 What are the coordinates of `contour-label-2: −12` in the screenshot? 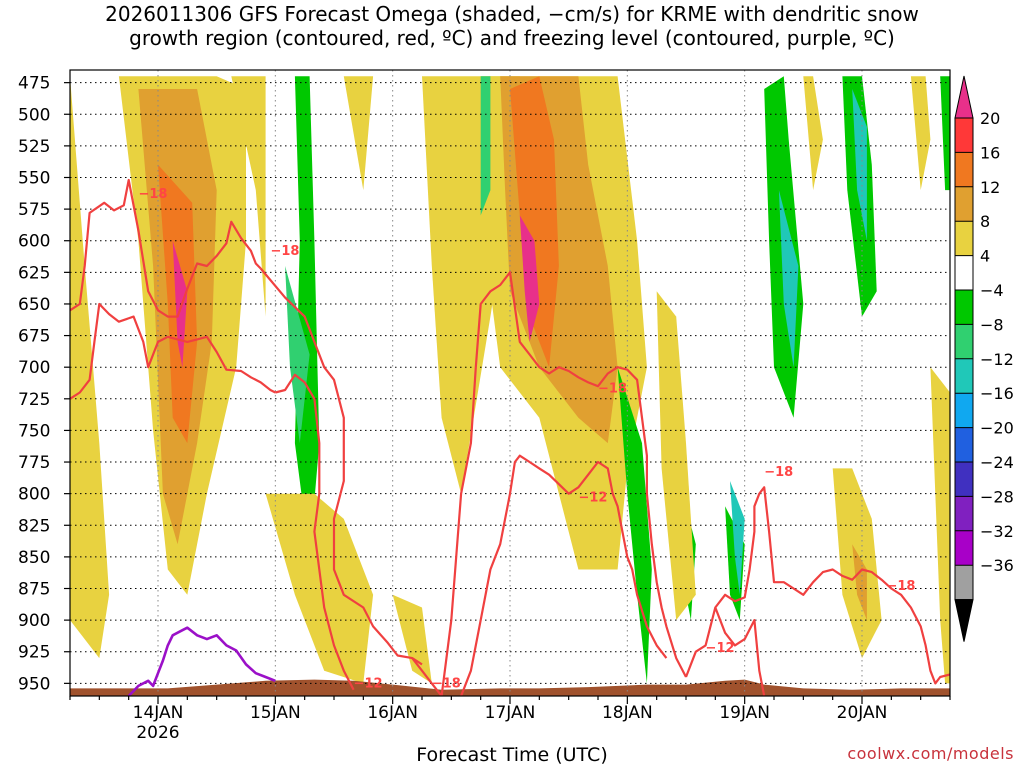 It's located at (368, 683).